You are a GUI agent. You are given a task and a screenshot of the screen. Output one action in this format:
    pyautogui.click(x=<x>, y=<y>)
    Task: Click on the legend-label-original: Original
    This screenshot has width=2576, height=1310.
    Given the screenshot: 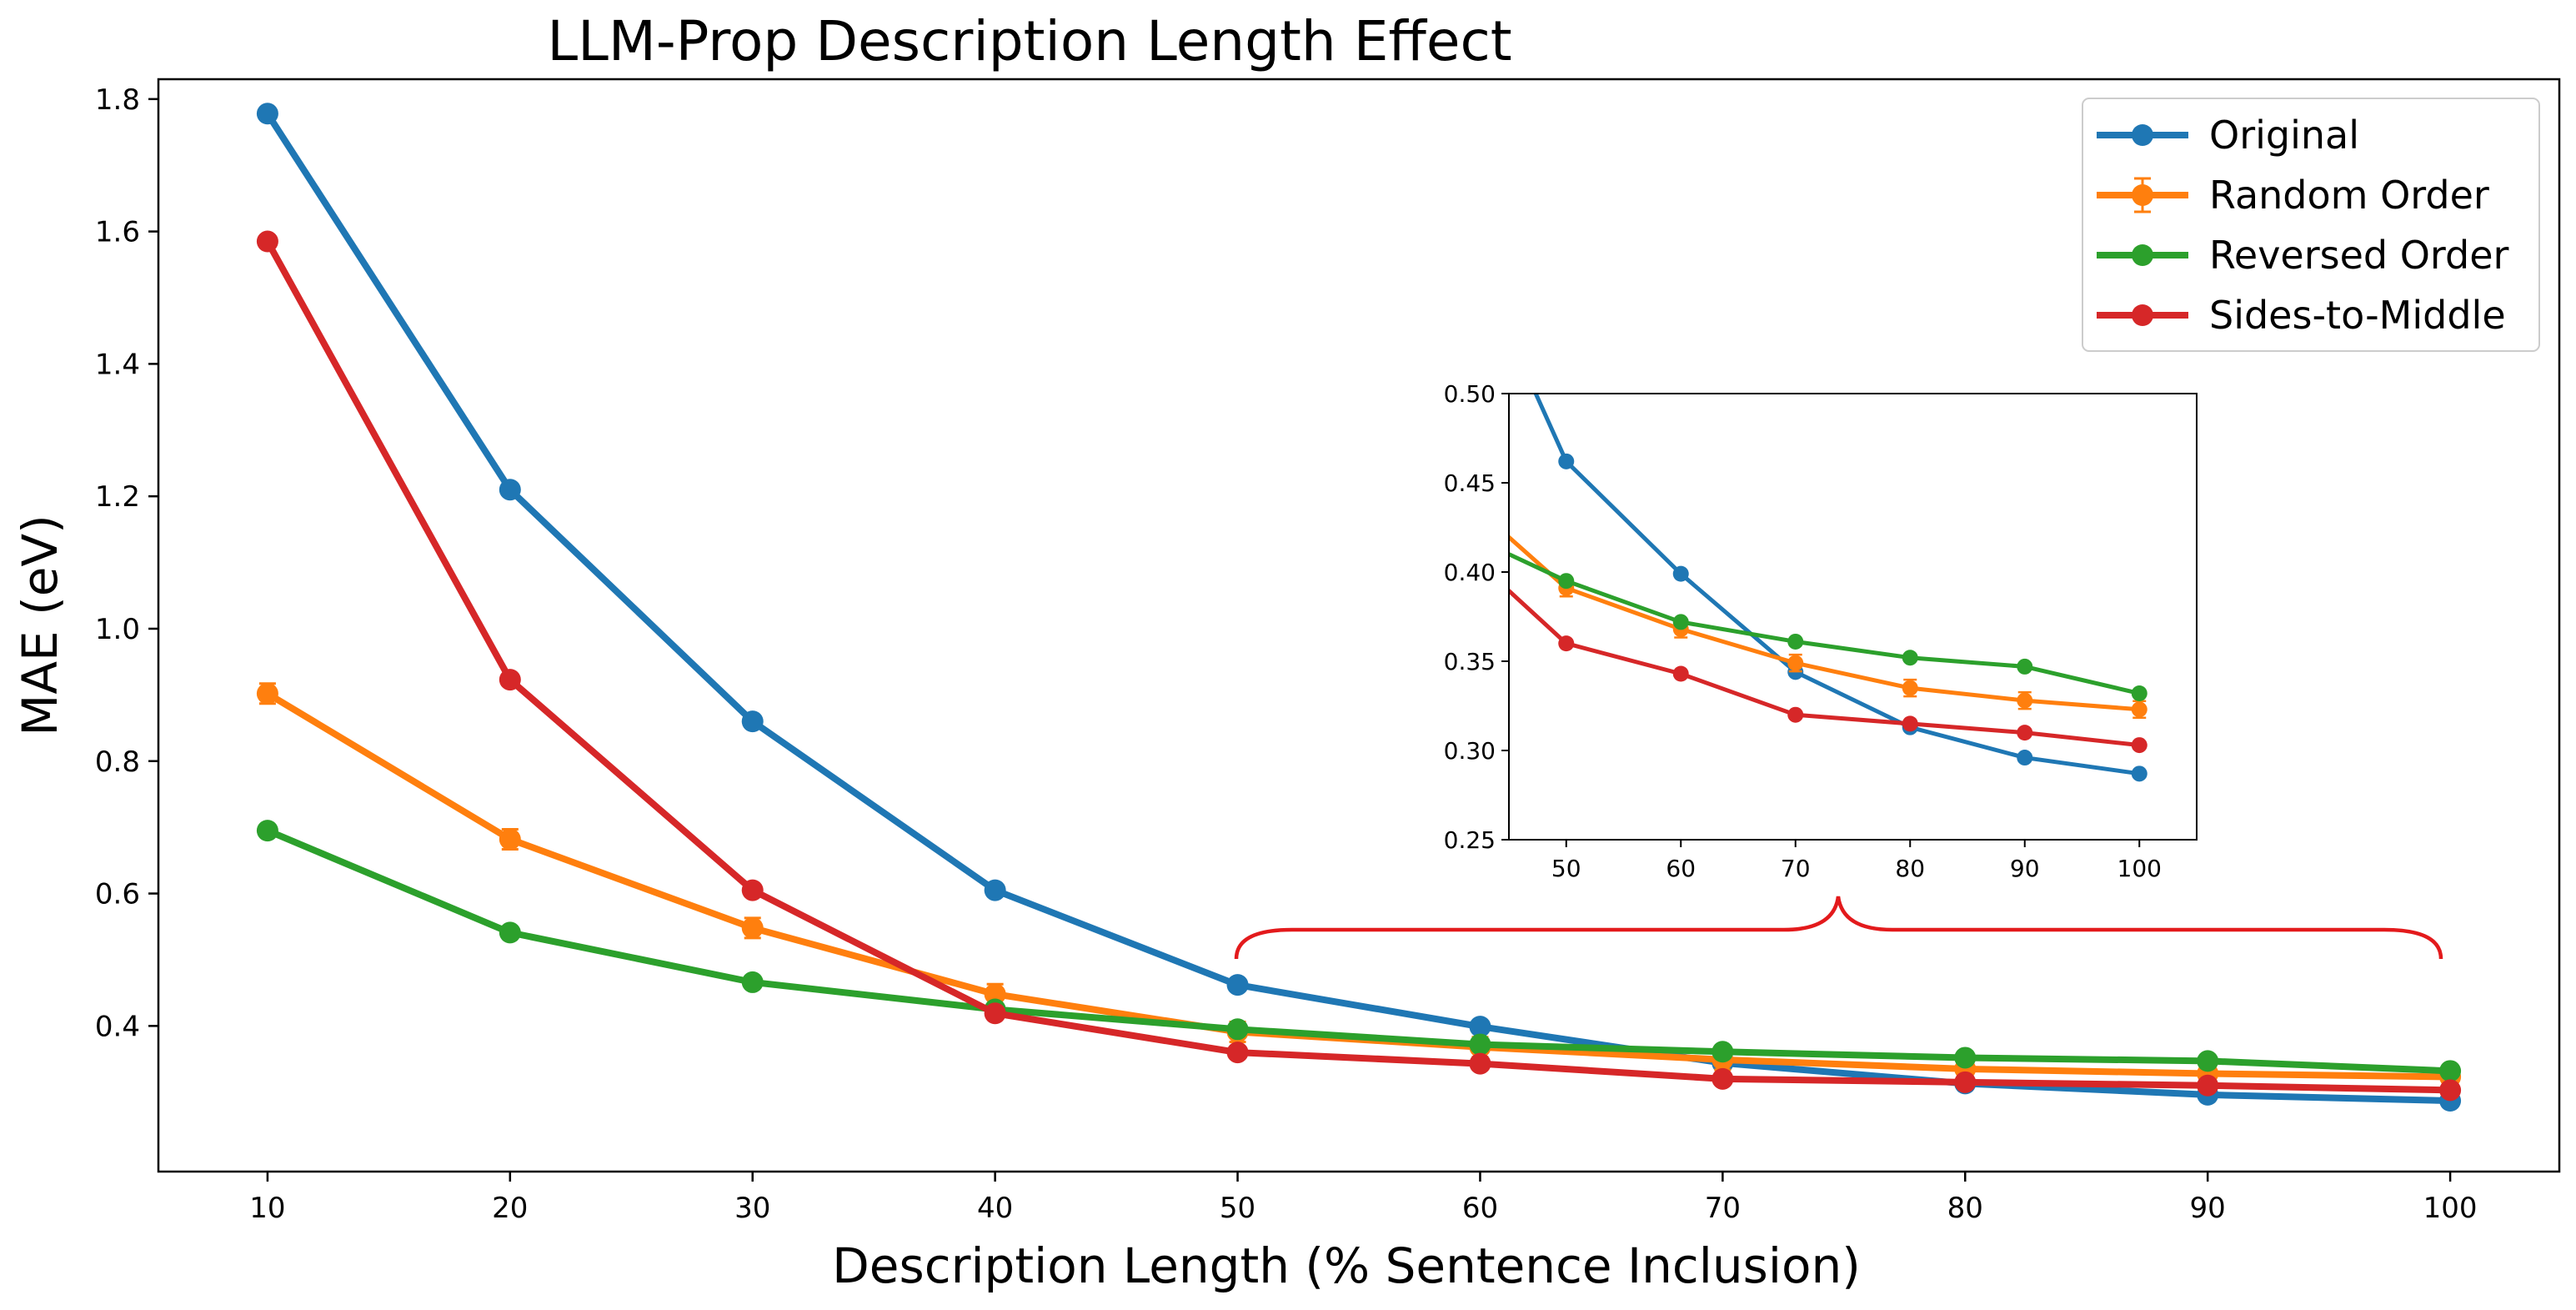 What is the action you would take?
    pyautogui.click(x=2284, y=135)
    